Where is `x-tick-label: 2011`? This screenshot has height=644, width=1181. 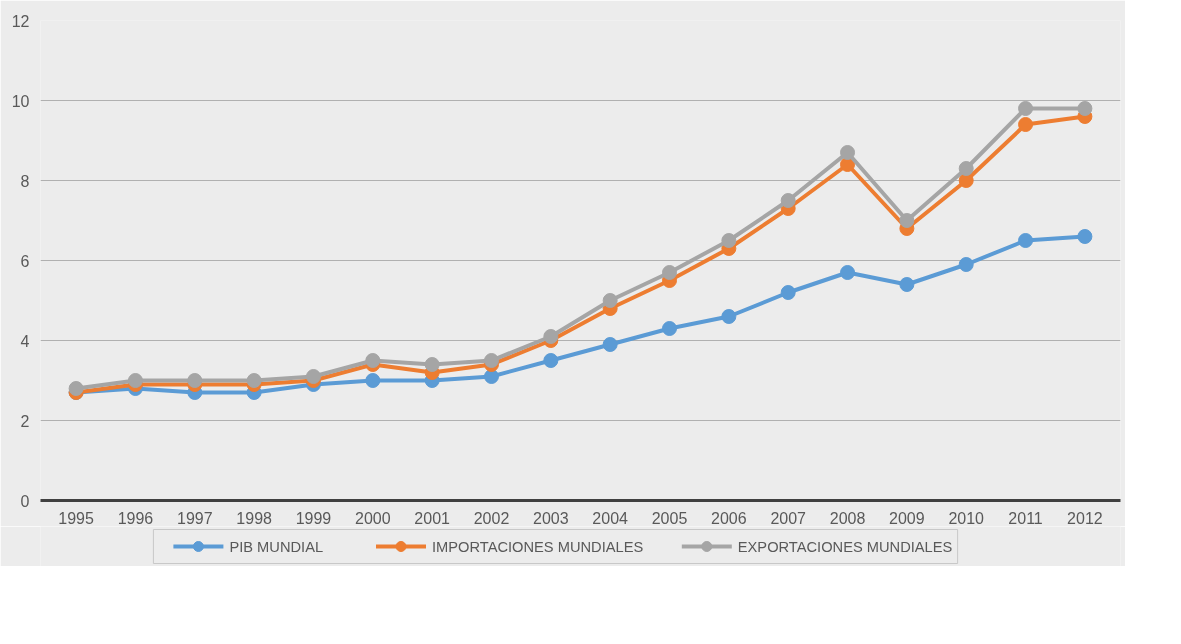 x-tick-label: 2011 is located at coordinates (1025, 518).